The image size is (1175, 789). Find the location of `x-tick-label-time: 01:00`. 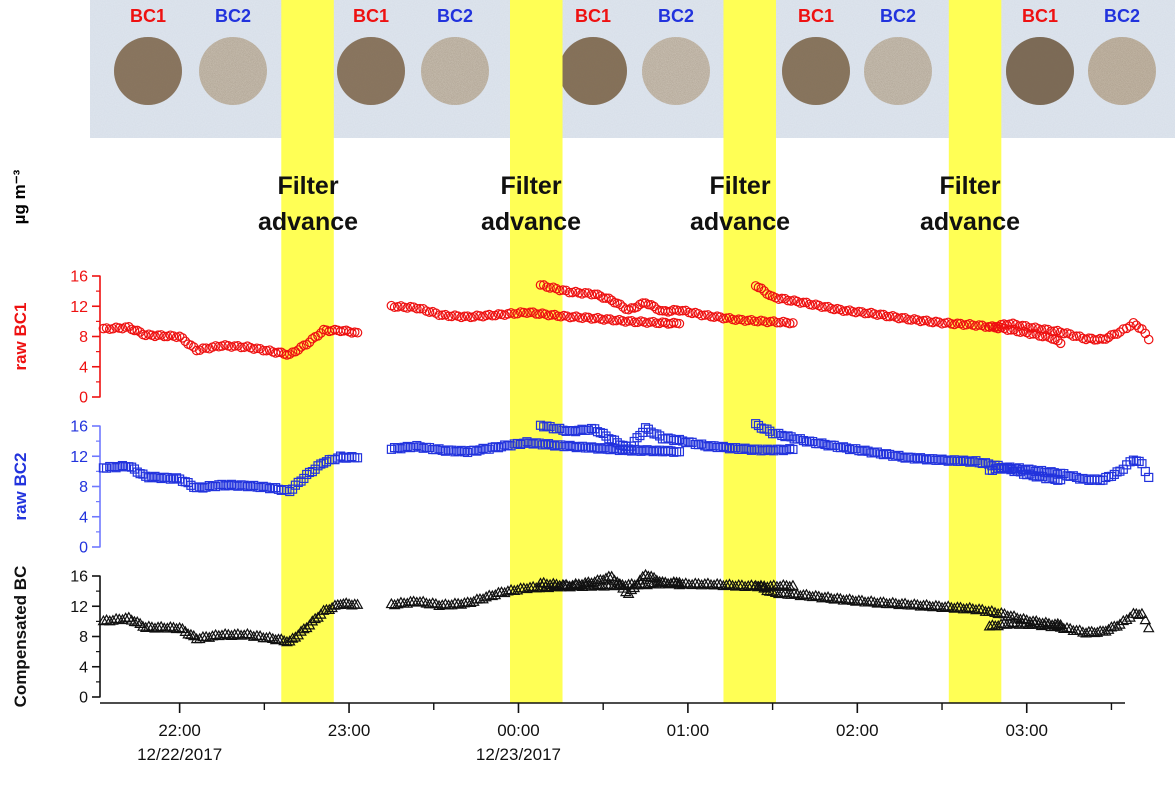

x-tick-label-time: 01:00 is located at coordinates (688, 730).